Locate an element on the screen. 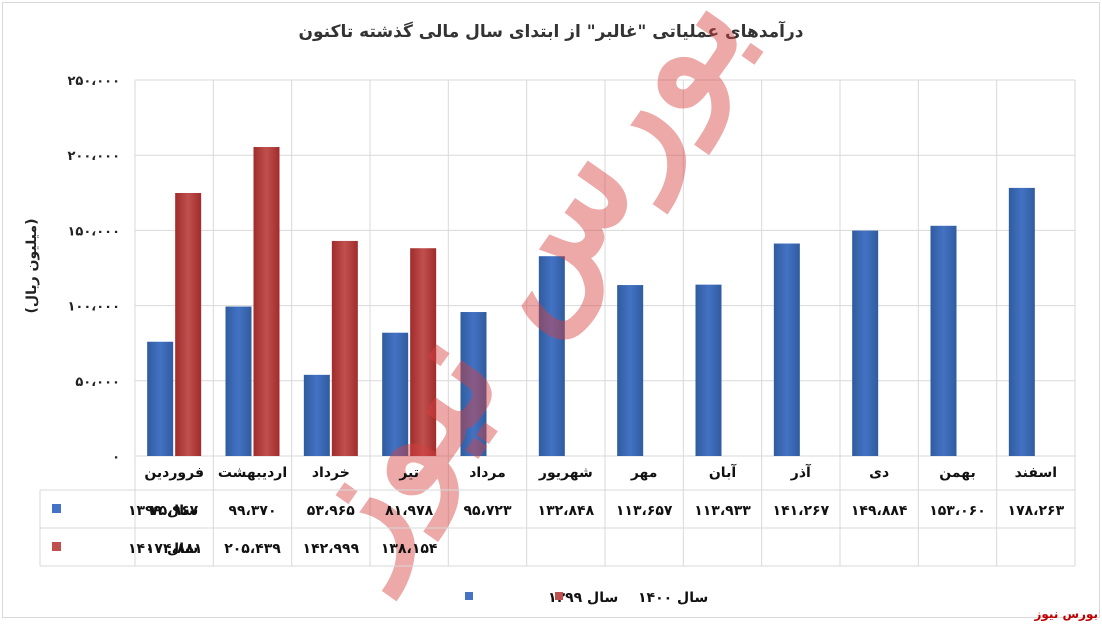  table-value: ۹۹،۳۷۰ is located at coordinates (252, 511).